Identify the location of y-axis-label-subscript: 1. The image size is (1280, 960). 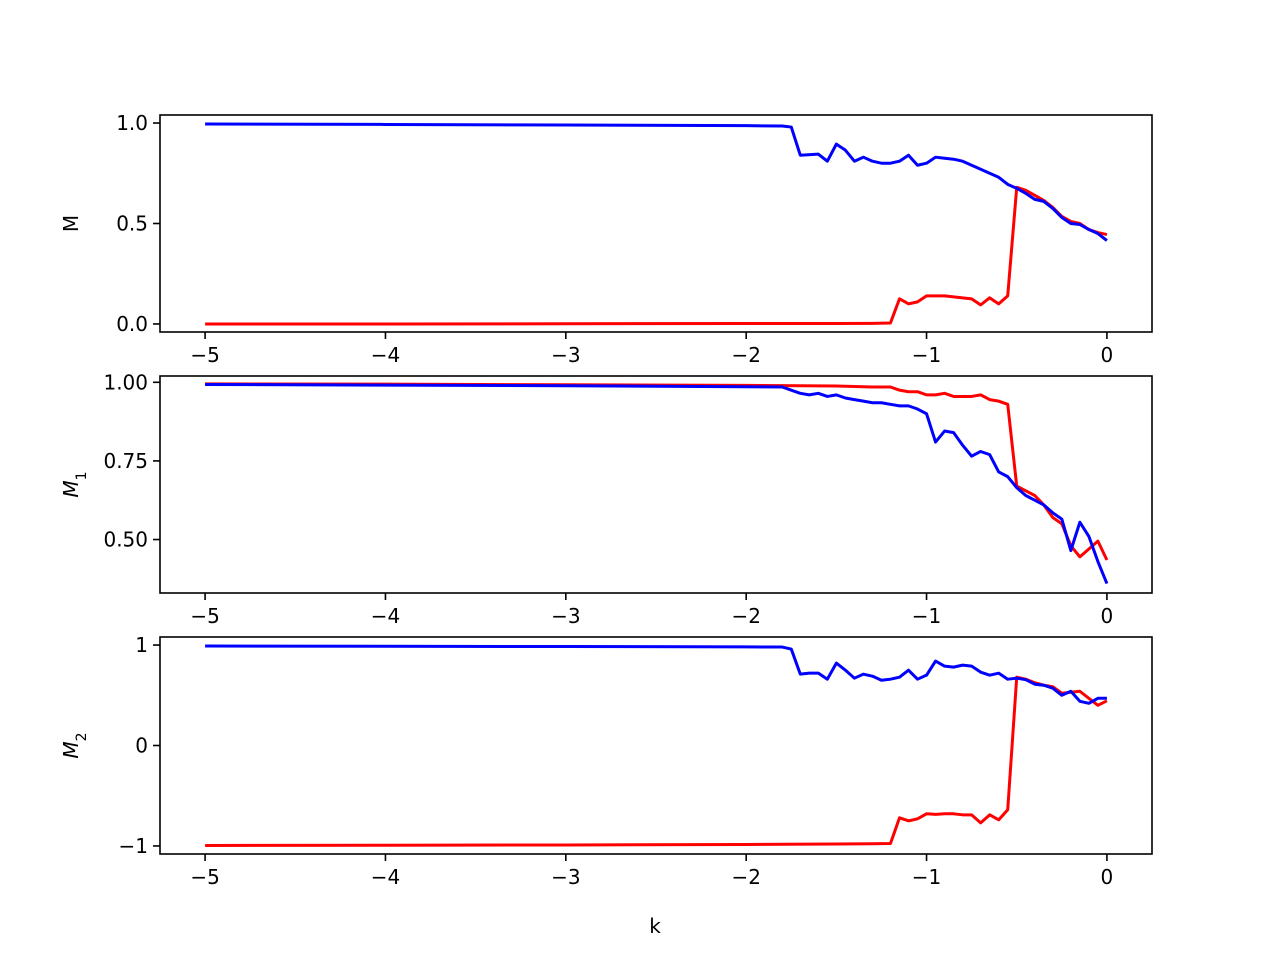
(82, 475).